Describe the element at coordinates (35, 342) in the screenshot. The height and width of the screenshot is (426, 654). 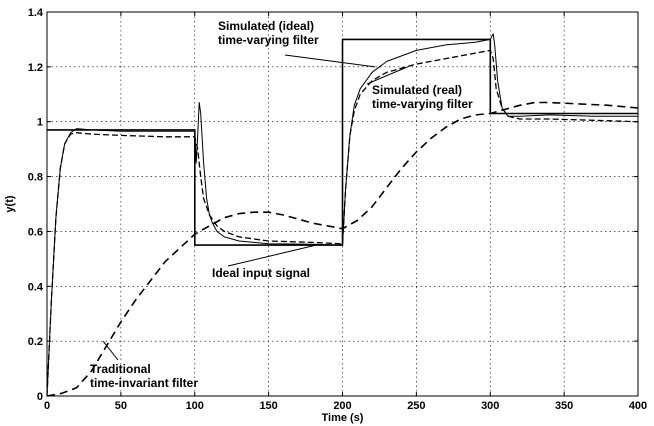
I see `y-tick-label: 0.2` at that location.